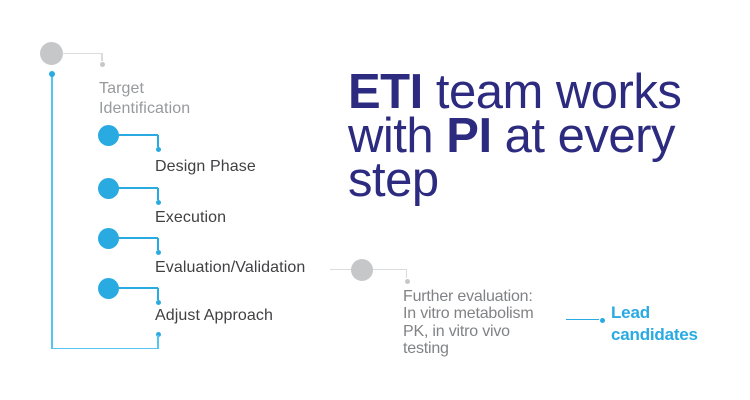 The width and height of the screenshot is (750, 400). Describe the element at coordinates (158, 334) in the screenshot. I see `loop-start-dot` at that location.